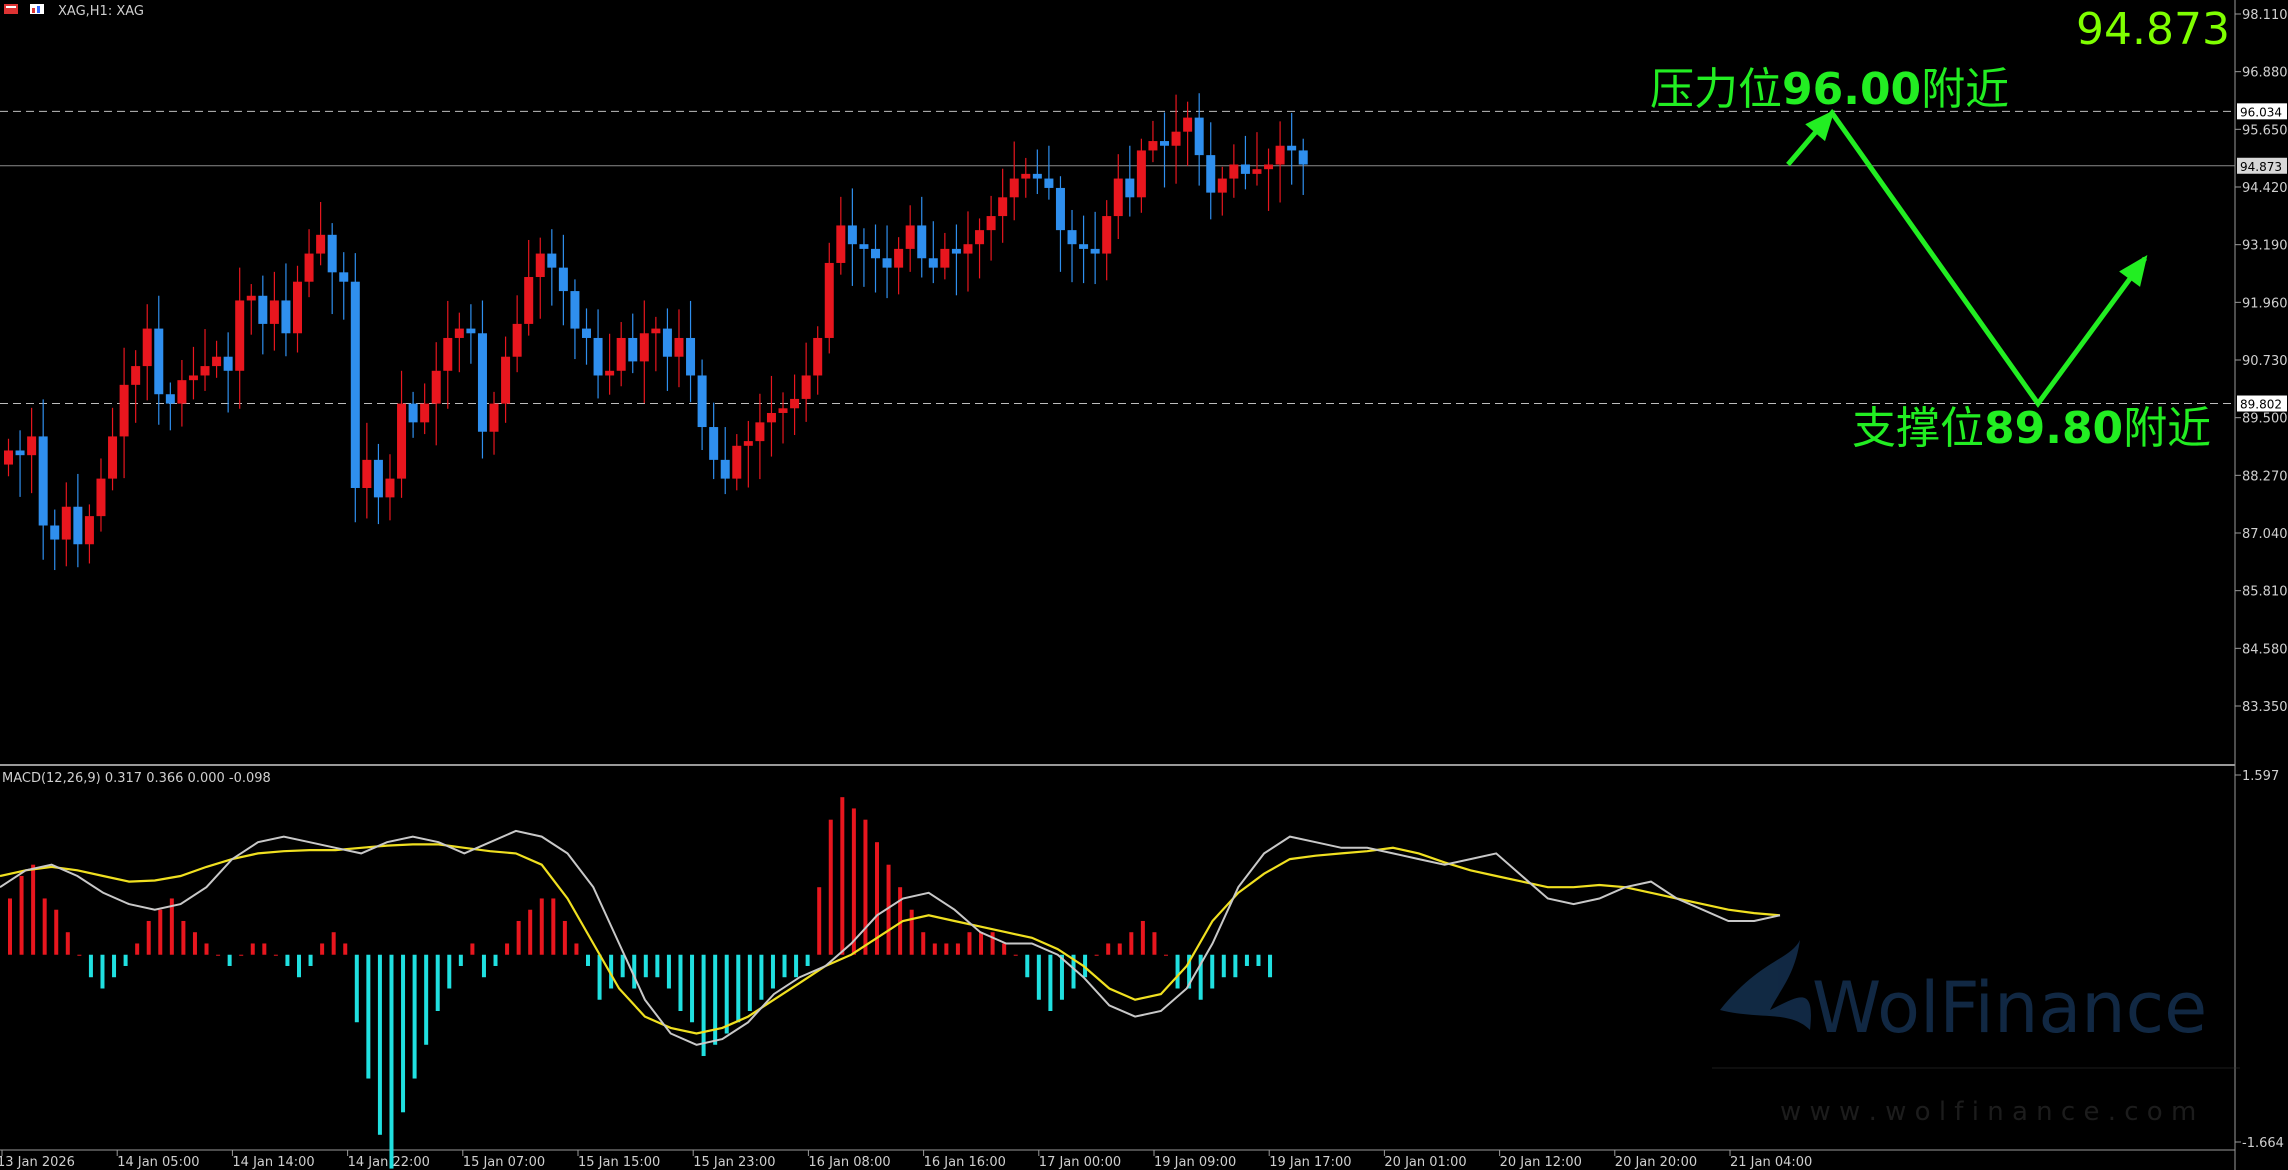 The width and height of the screenshot is (2288, 1170). What do you see at coordinates (2261, 167) in the screenshot?
I see `price-tag-label: 94.873` at bounding box center [2261, 167].